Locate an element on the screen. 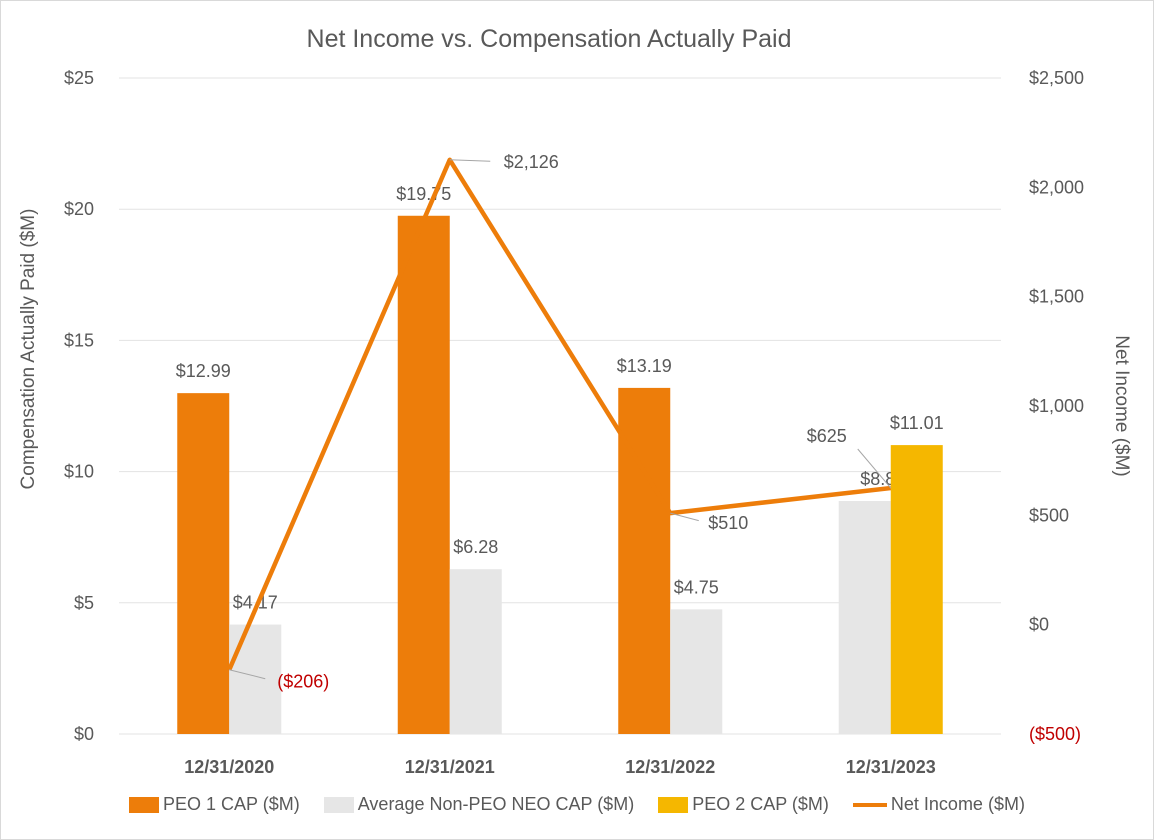 The width and height of the screenshot is (1154, 840). legend-swatch-net-income is located at coordinates (869, 804).